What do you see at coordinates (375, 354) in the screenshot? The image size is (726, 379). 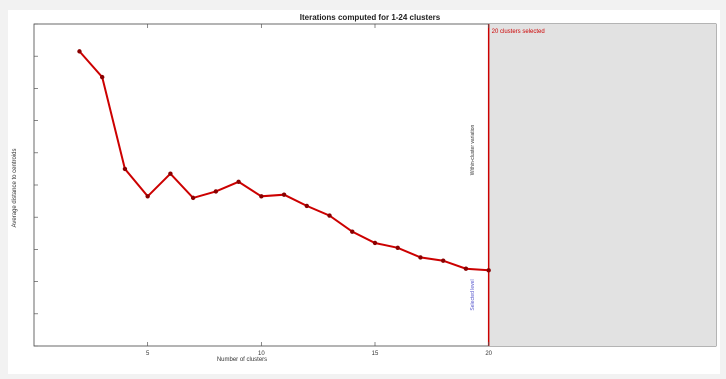 I see `x-tick-label: 15` at bounding box center [375, 354].